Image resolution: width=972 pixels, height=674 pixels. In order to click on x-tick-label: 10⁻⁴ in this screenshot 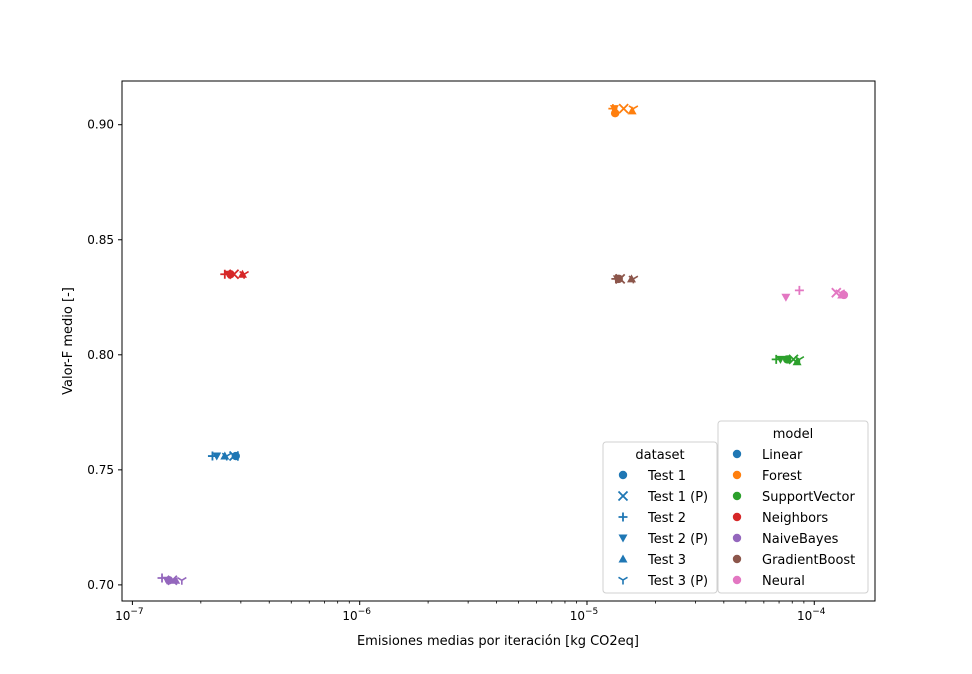, I will do `click(811, 615)`.